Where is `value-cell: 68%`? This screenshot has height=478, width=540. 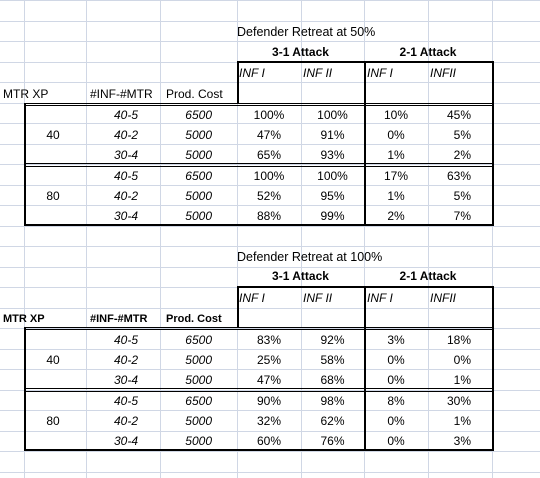 value-cell: 68% is located at coordinates (332, 380).